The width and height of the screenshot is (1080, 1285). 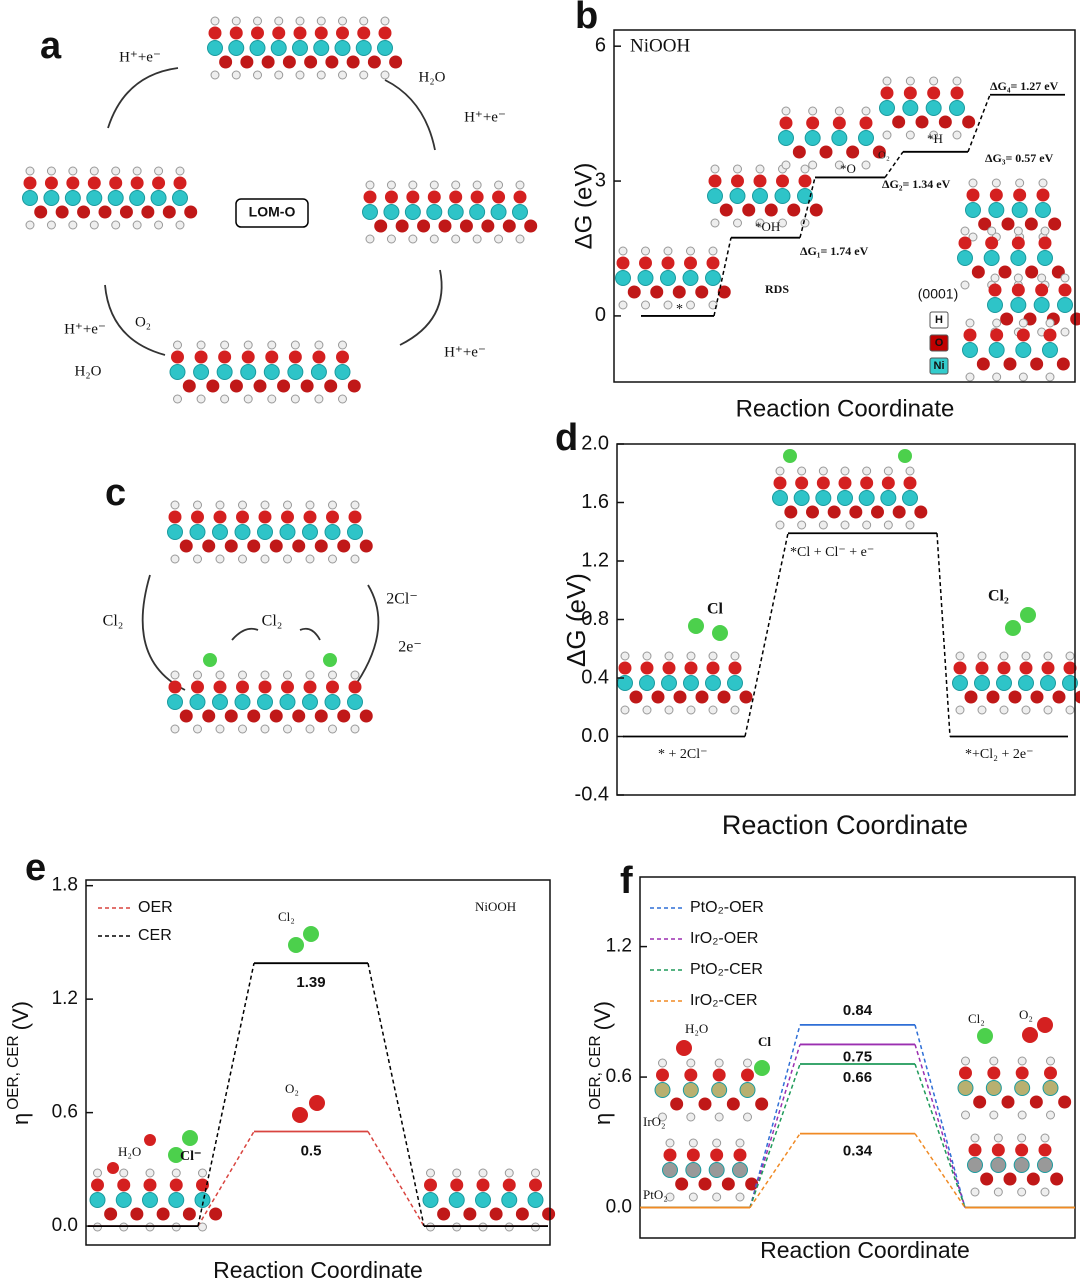 I want to click on molecule, so click(x=685, y=683).